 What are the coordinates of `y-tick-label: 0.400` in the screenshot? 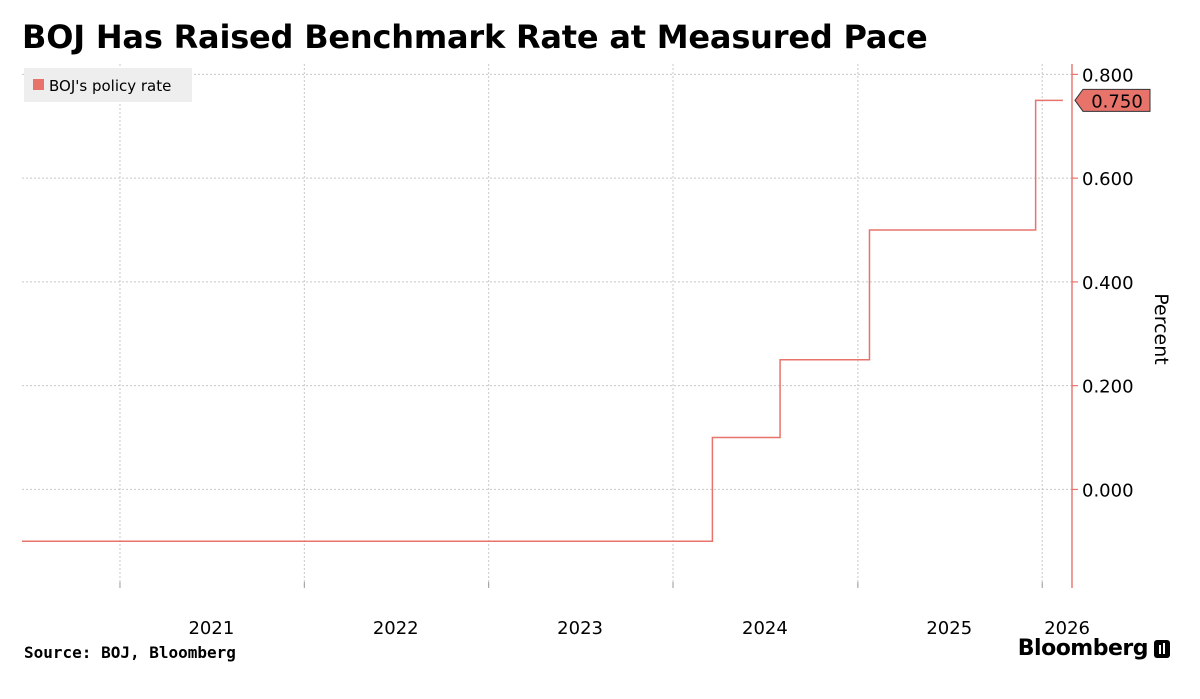 It's located at (1108, 283).